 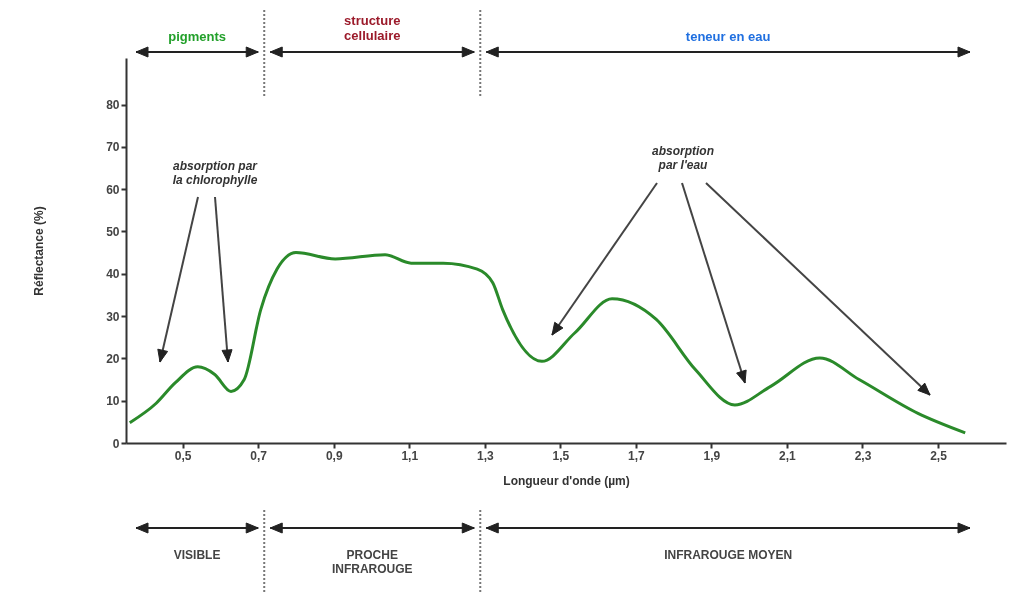 I want to click on text: teneur en eau, so click(x=728, y=36).